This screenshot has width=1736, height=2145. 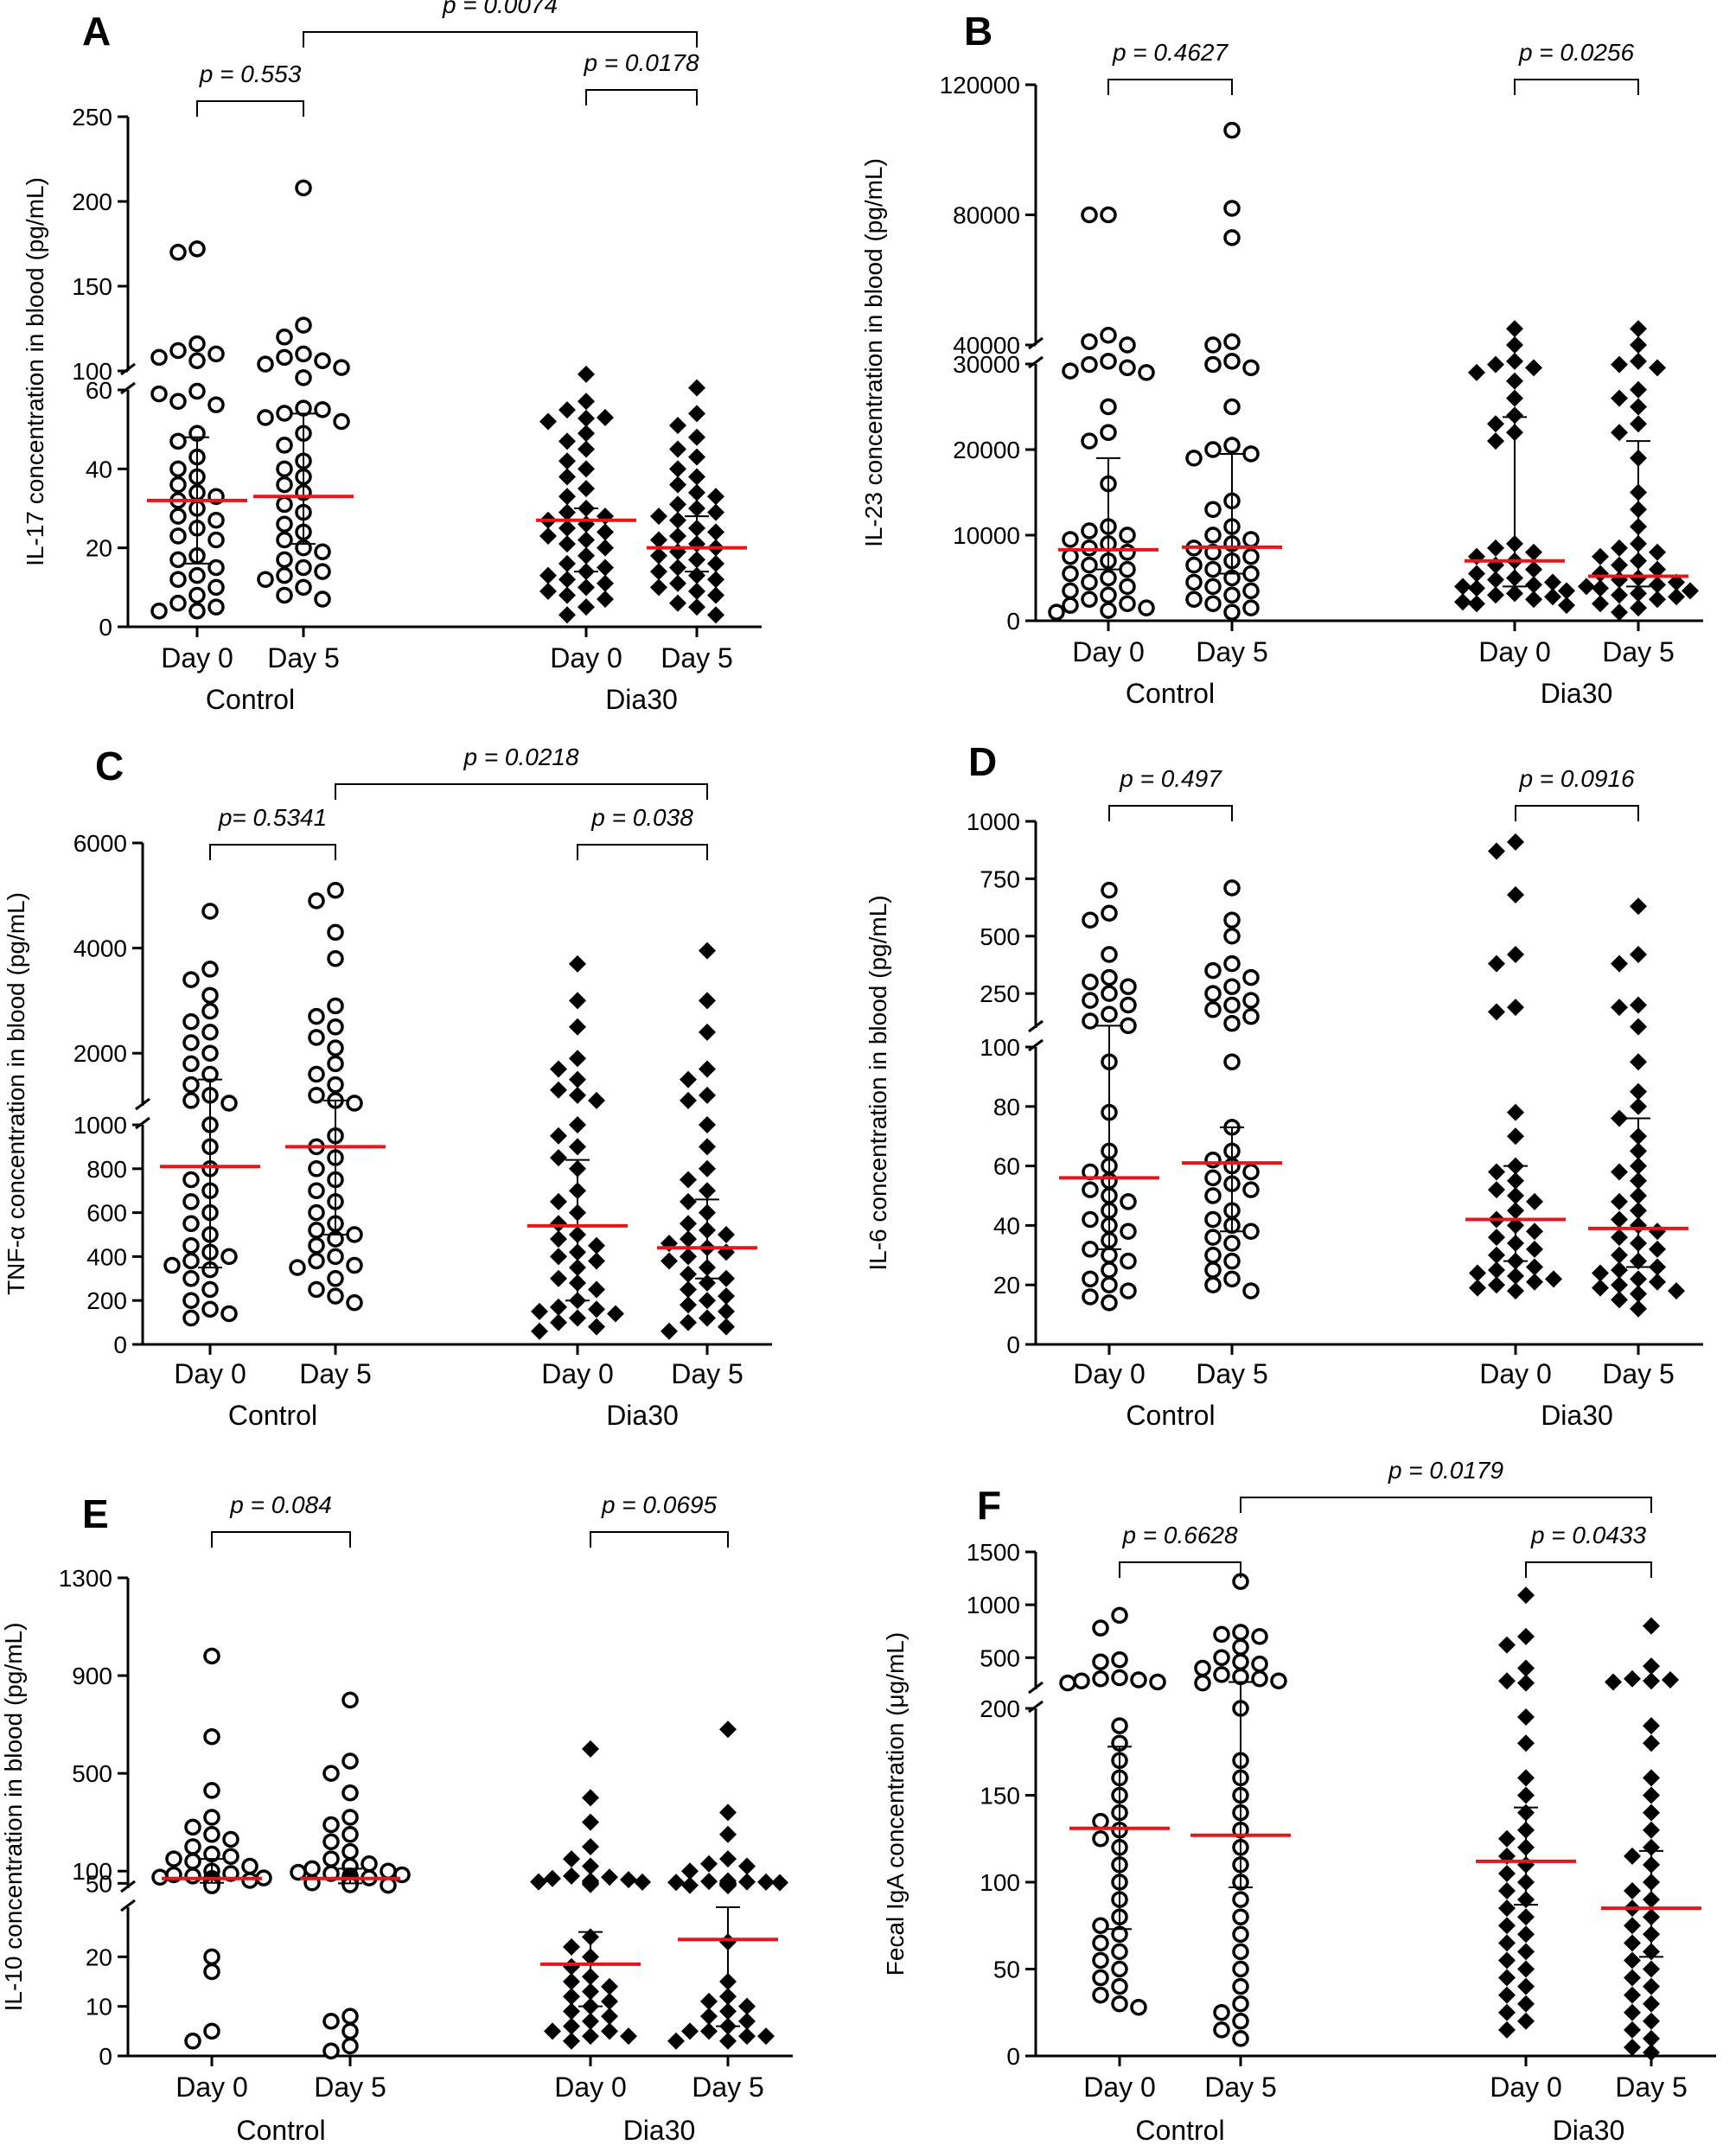 I want to click on y-tick-label: 30000, so click(x=987, y=365).